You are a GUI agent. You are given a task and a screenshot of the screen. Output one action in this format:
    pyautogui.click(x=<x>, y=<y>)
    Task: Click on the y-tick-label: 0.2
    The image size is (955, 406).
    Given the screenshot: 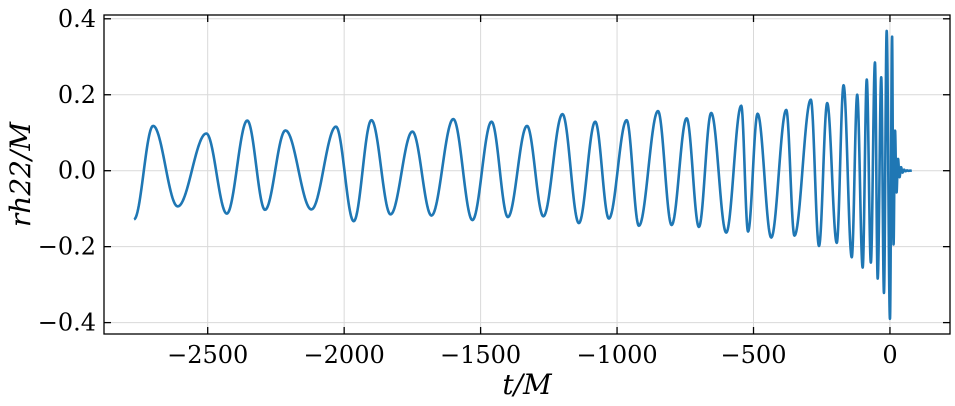 What is the action you would take?
    pyautogui.click(x=77, y=95)
    